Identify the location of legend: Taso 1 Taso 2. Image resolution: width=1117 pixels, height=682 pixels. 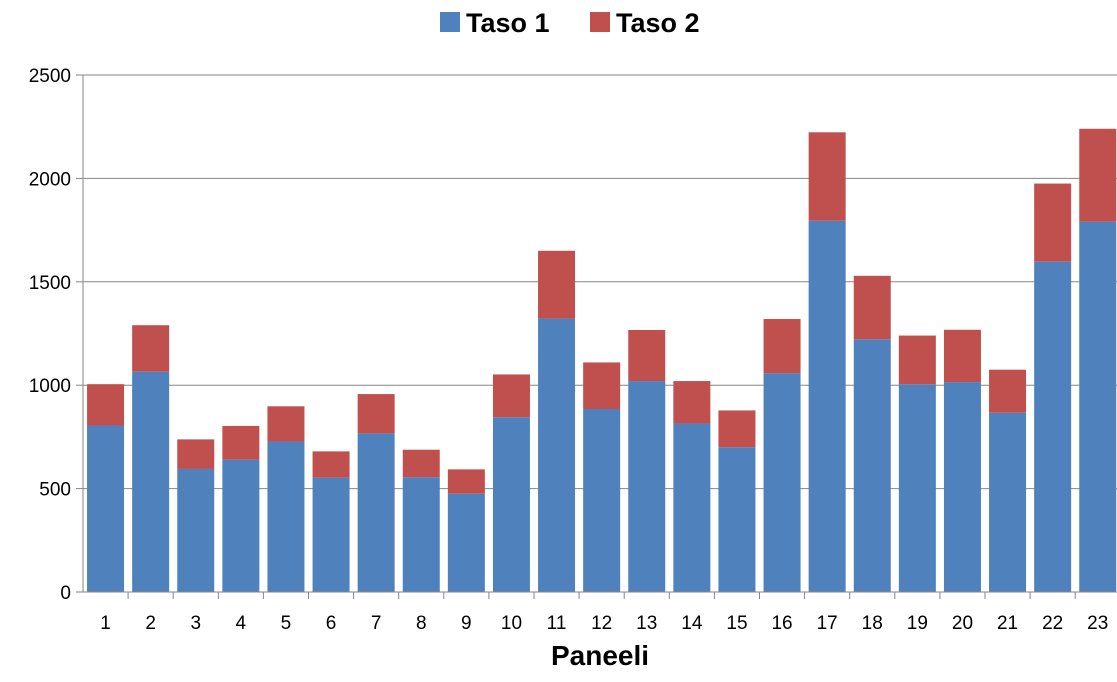
(570, 23).